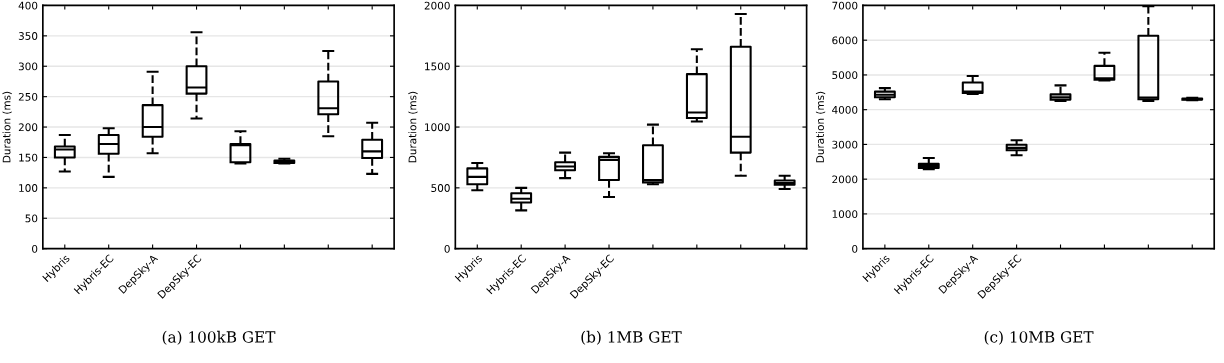 The image size is (1224, 363). What do you see at coordinates (1039, 337) in the screenshot?
I see `text: (c) 10MB GET` at bounding box center [1039, 337].